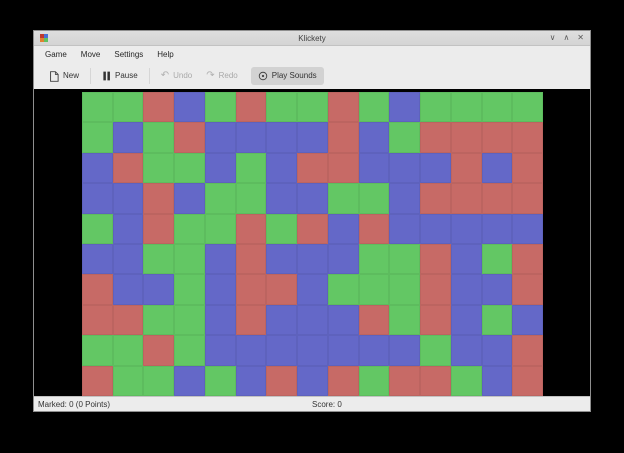 The image size is (624, 453). What do you see at coordinates (580, 37) in the screenshot?
I see `close-icon: ✕` at bounding box center [580, 37].